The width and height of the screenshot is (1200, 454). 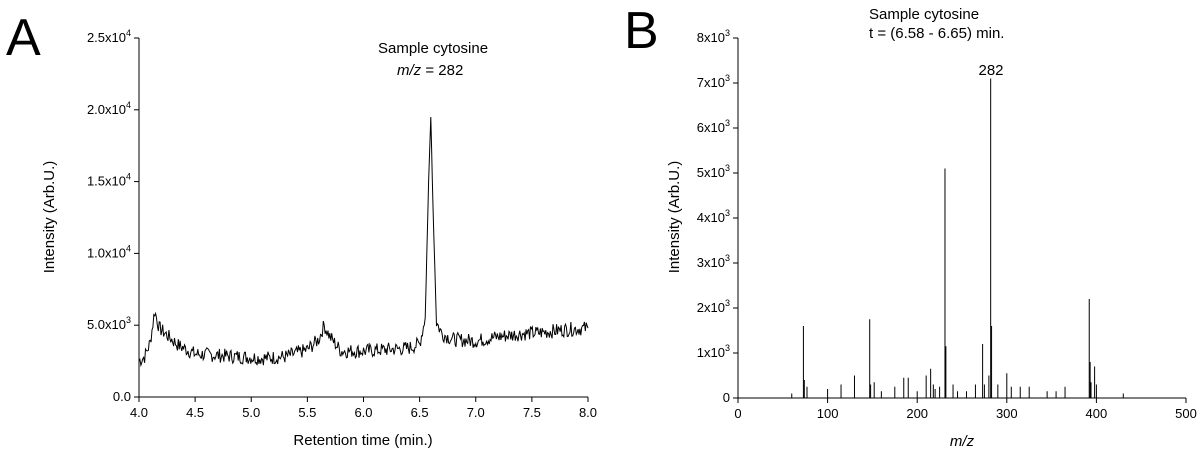 I want to click on title-a: Sample cytosine, so click(x=433, y=48).